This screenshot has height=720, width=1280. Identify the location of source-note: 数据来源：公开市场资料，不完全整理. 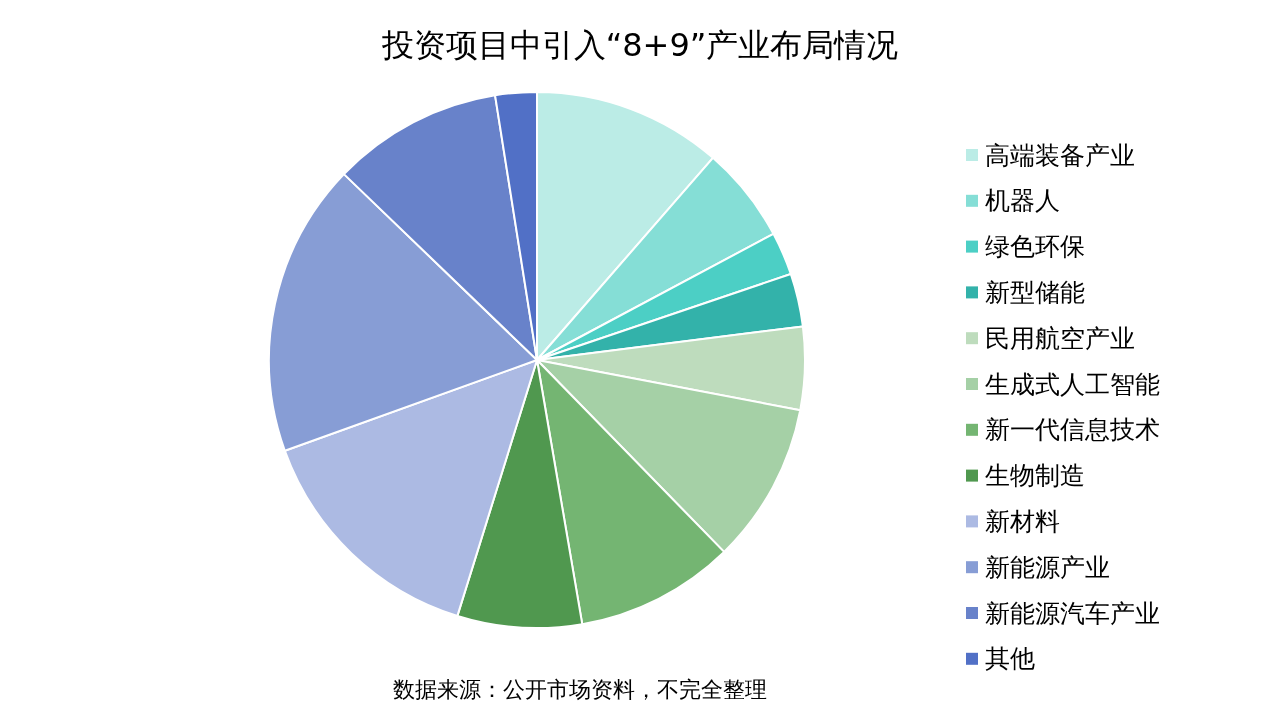
(580, 689).